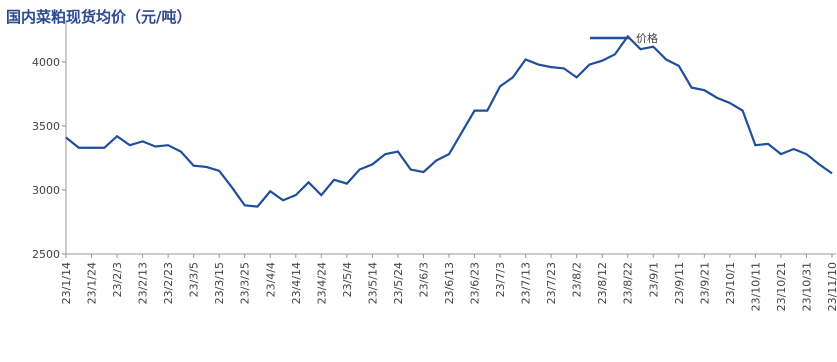 This screenshot has width=837, height=362. What do you see at coordinates (92, 283) in the screenshot?
I see `x-tick-label: 23/1/24` at bounding box center [92, 283].